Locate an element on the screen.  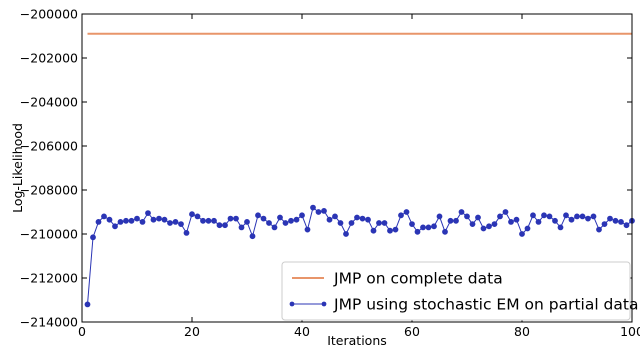
y-tick-label: −204000 is located at coordinates (49, 102).